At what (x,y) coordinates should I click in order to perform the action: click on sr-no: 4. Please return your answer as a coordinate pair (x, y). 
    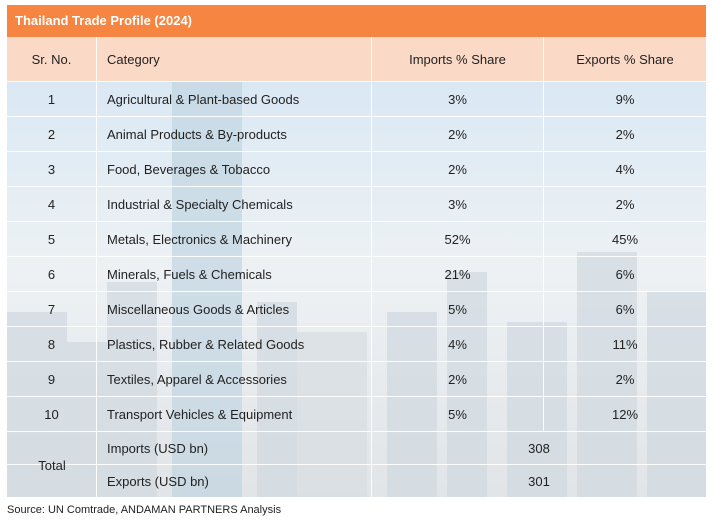
    Looking at the image, I should click on (52, 204).